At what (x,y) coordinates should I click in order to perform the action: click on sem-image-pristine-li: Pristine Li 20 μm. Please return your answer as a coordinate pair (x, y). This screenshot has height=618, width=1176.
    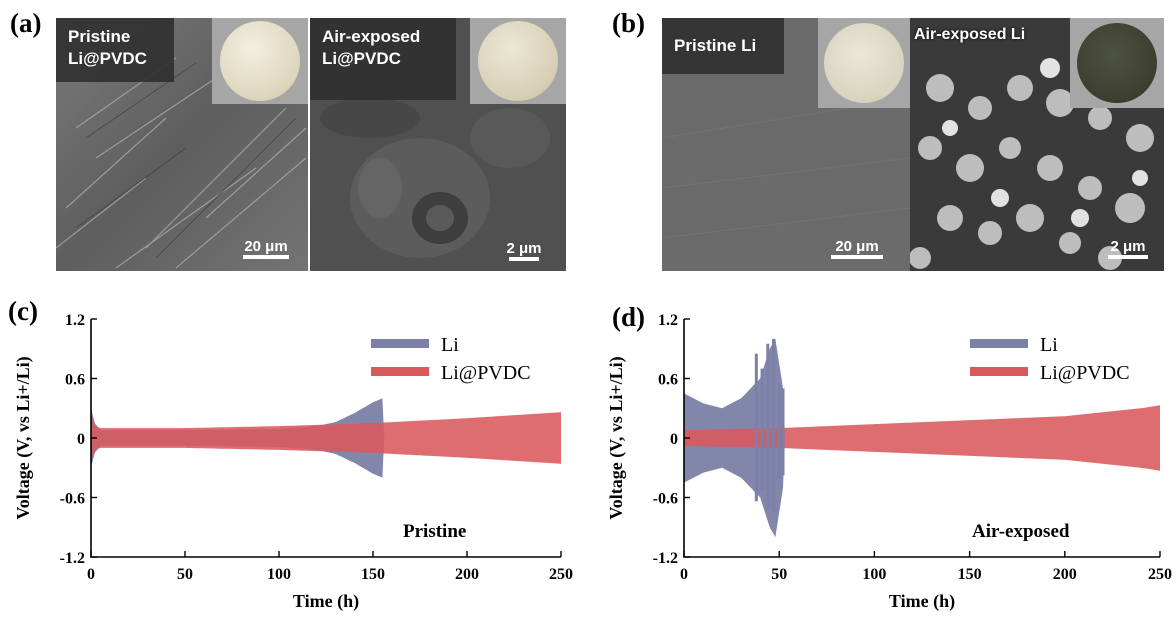
    Looking at the image, I should click on (786, 144).